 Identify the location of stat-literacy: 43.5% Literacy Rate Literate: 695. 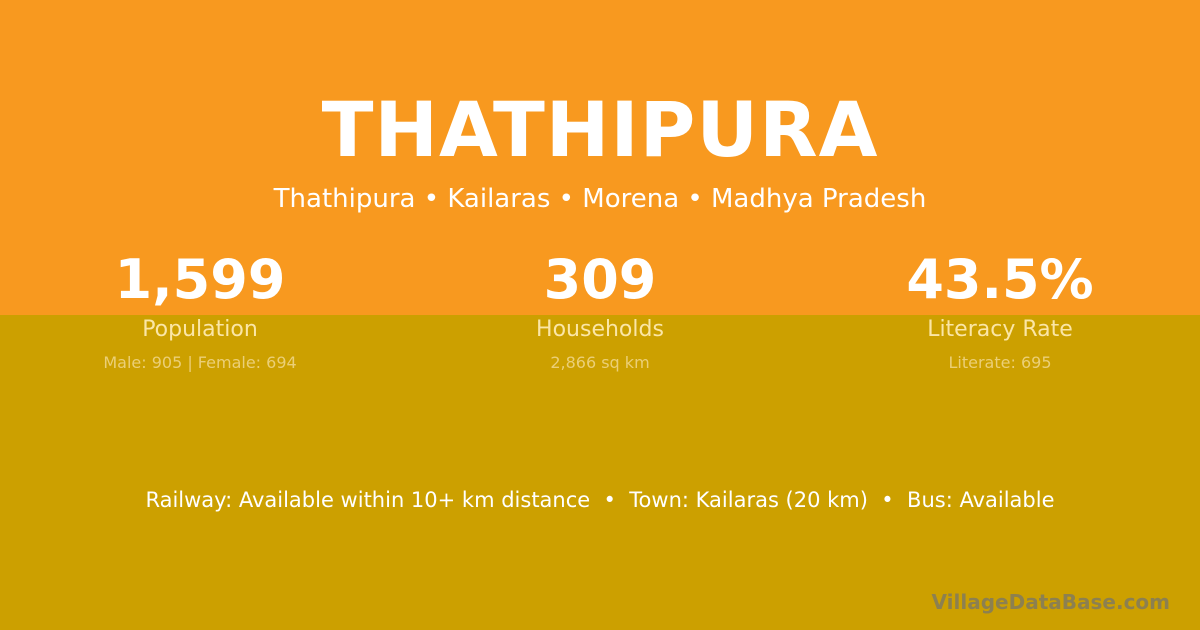
(1000, 311).